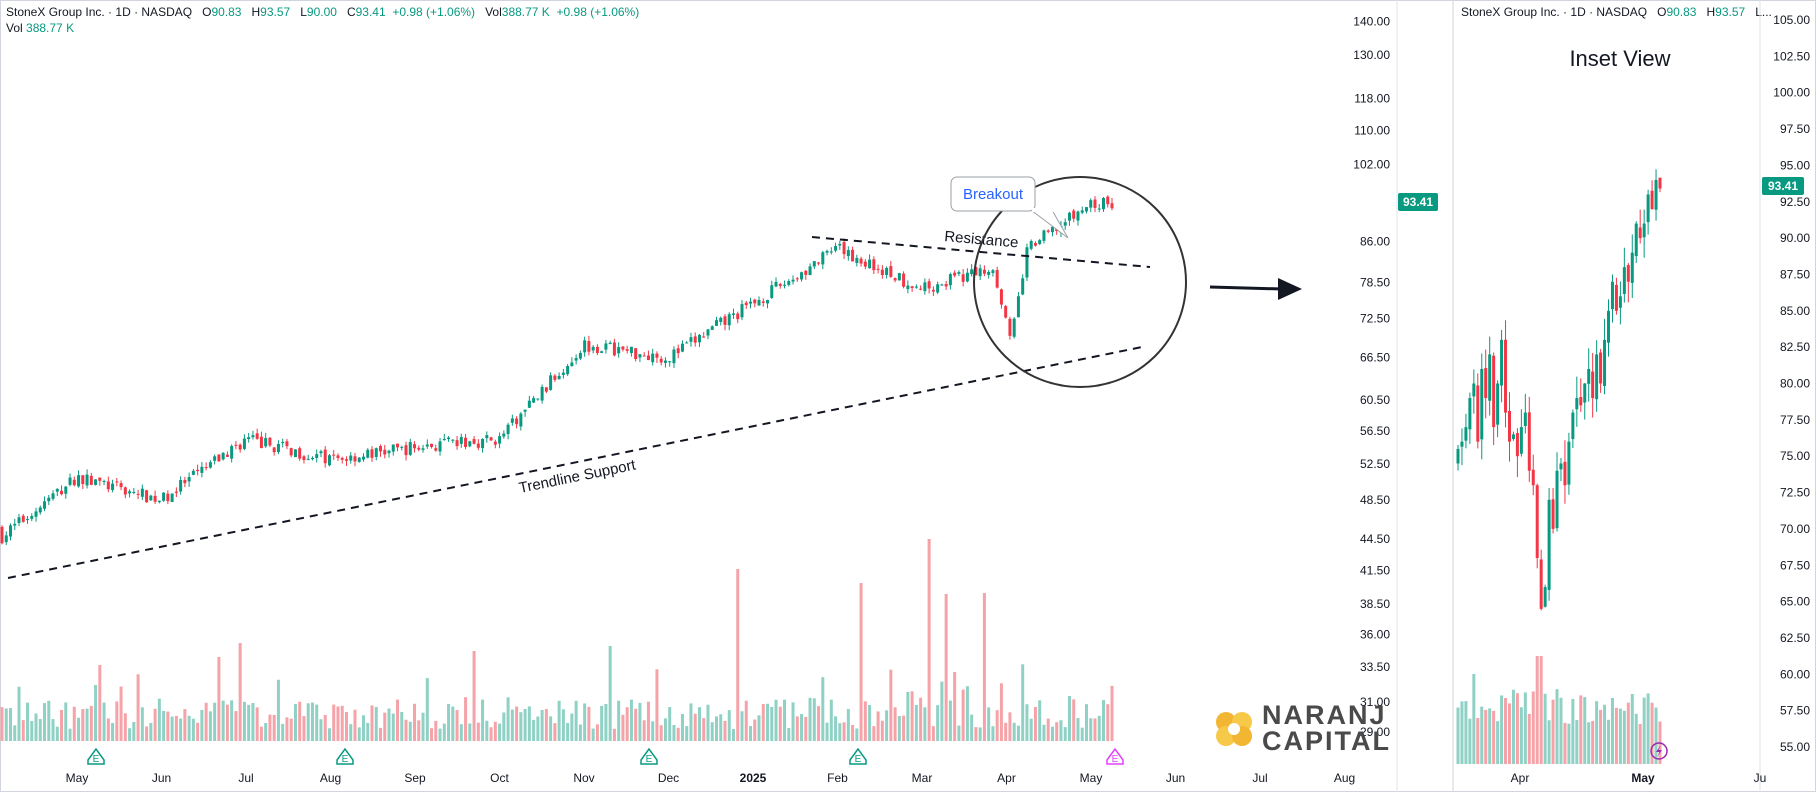 This screenshot has width=1816, height=792. I want to click on lightning-icon, so click(1659, 751).